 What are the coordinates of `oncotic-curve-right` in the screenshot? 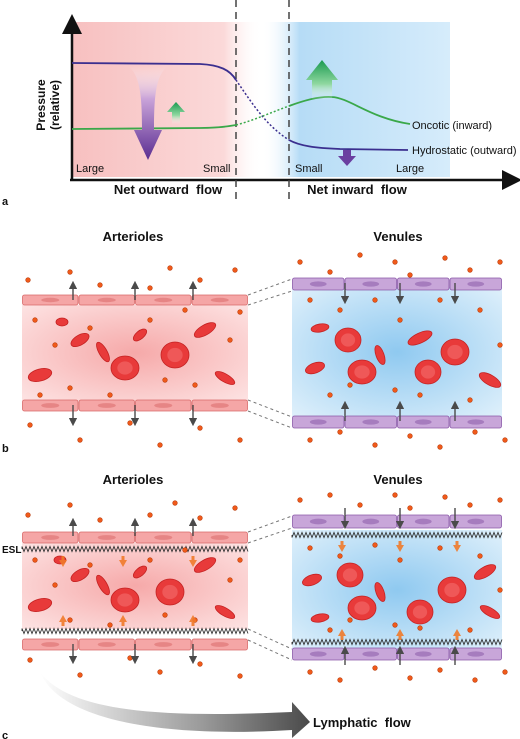 It's located at (349, 110).